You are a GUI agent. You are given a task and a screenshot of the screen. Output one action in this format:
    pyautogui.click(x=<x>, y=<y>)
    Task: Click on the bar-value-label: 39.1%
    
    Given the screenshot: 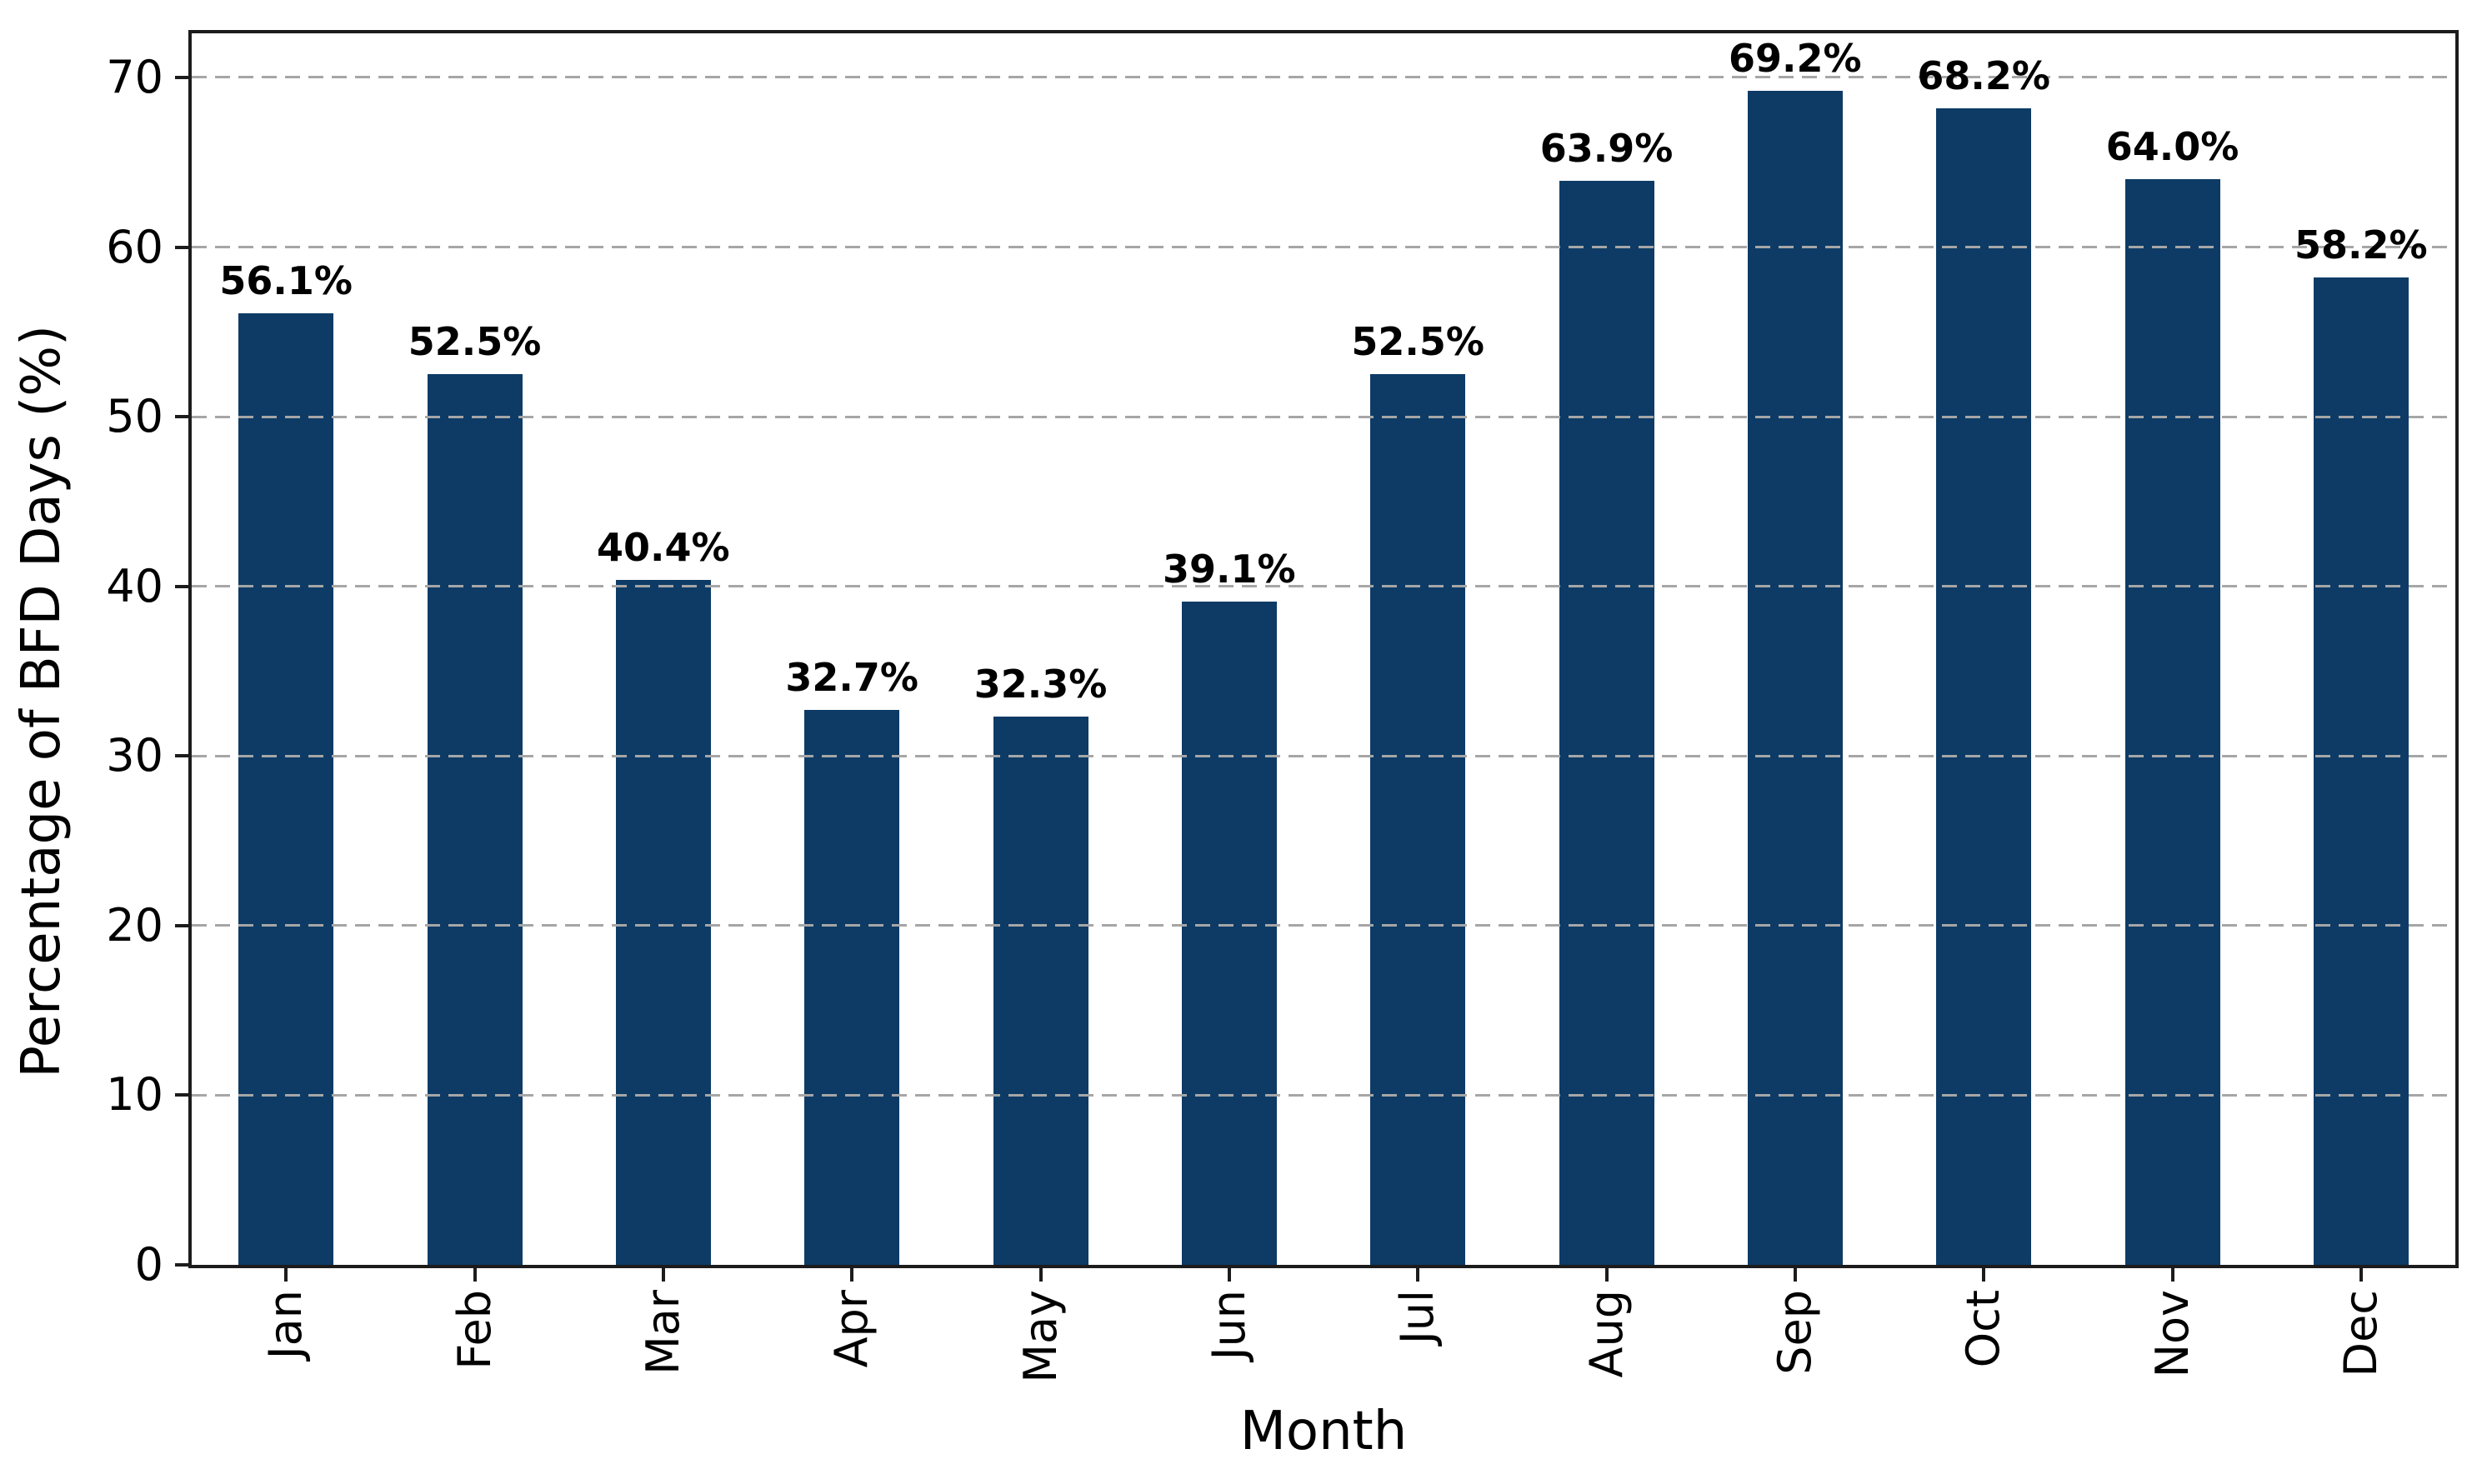 What is the action you would take?
    pyautogui.click(x=1229, y=569)
    